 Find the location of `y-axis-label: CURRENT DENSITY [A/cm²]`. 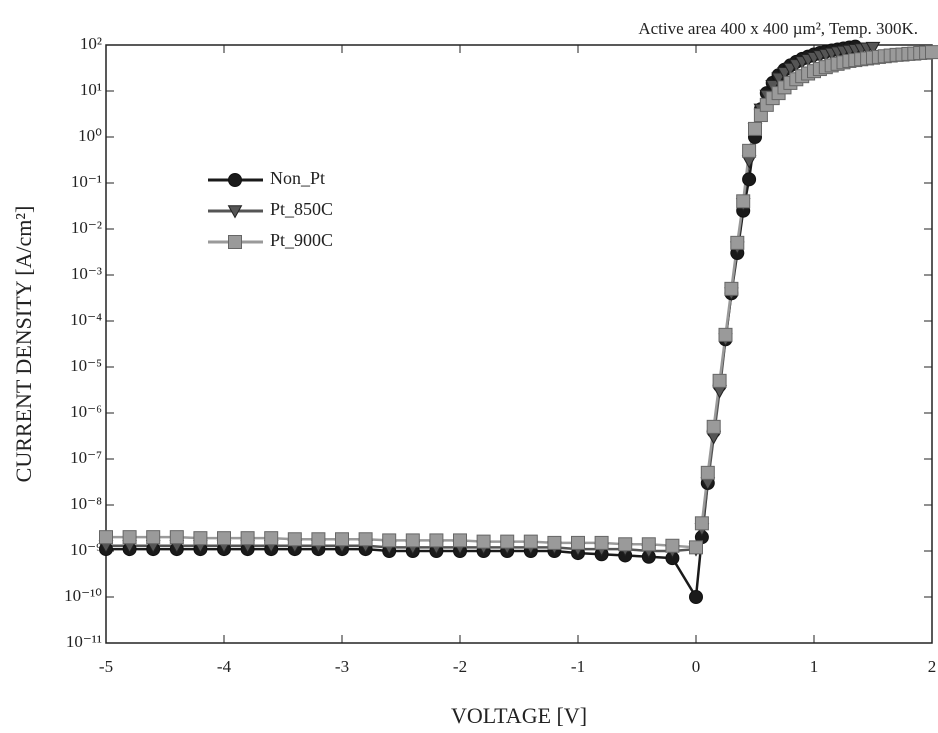

y-axis-label: CURRENT DENSITY [A/cm²] is located at coordinates (23, 344).